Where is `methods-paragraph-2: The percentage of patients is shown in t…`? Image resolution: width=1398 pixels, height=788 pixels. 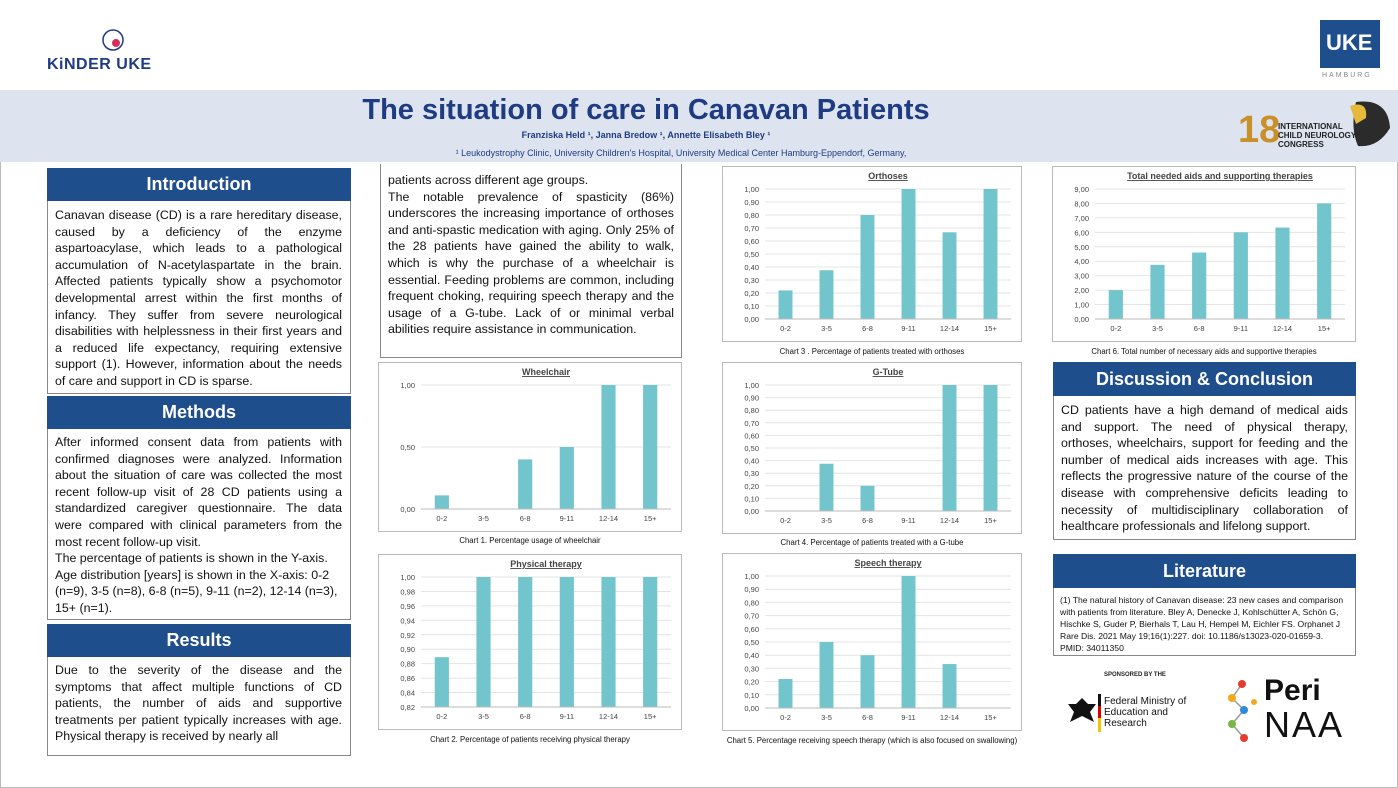
methods-paragraph-2: The percentage of patients is shown in t… is located at coordinates (196, 583).